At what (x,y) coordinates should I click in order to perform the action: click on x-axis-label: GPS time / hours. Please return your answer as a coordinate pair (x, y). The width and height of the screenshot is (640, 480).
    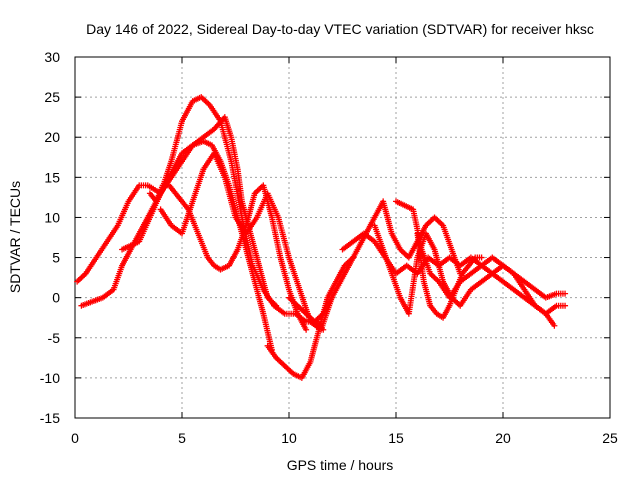
    Looking at the image, I should click on (340, 465).